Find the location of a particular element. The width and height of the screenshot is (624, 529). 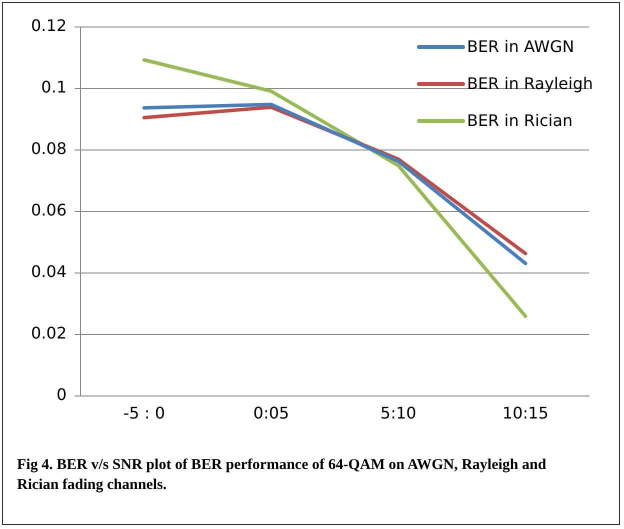

x-tick-label: 0:05 is located at coordinates (271, 413).